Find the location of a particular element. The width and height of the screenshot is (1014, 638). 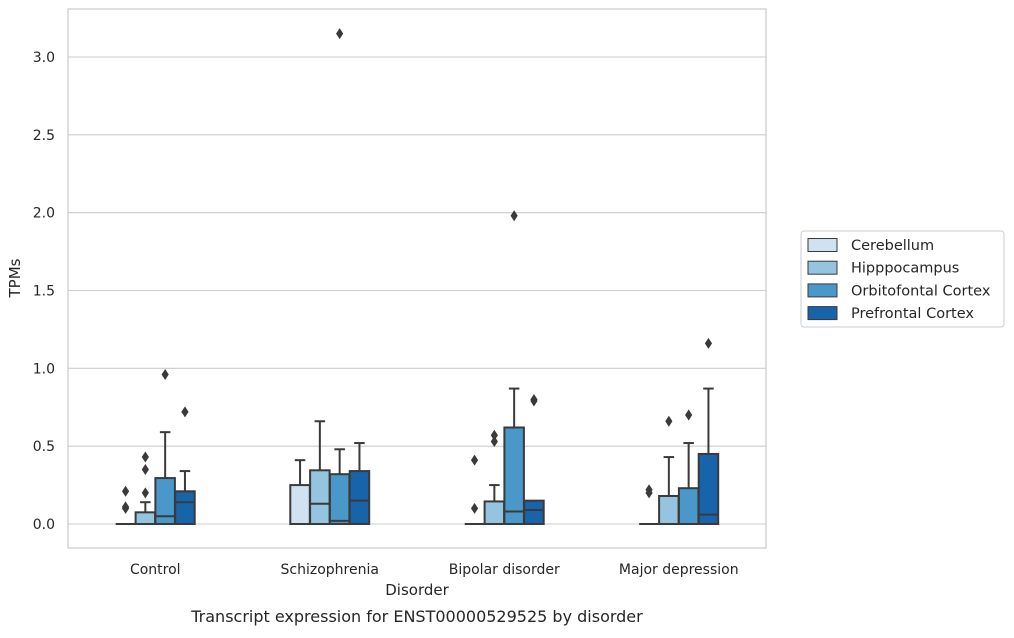

y-tick-label: 1.5 is located at coordinates (44, 291).